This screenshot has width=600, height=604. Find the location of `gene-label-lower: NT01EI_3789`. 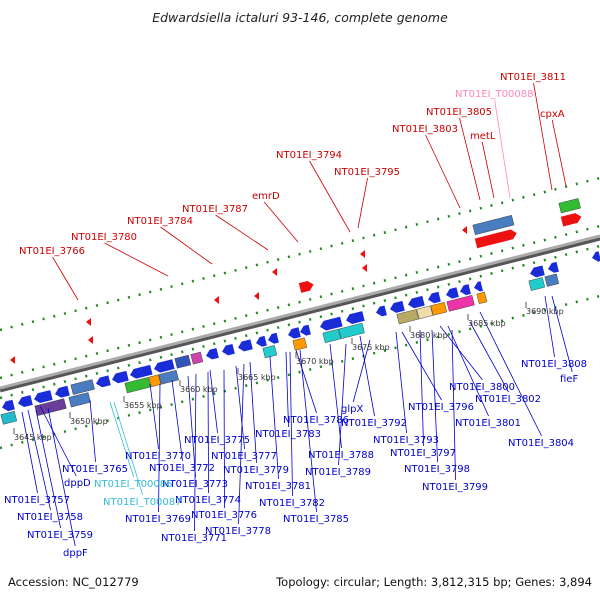

gene-label-lower: NT01EI_3789 is located at coordinates (338, 472).